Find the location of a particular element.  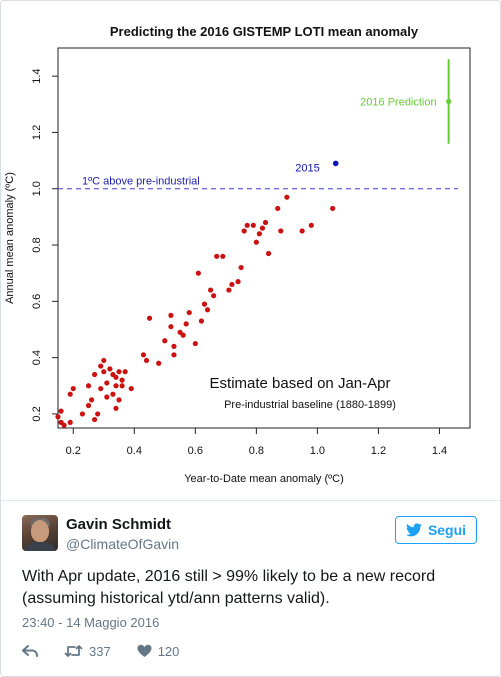

follow-button: Segui is located at coordinates (436, 530).